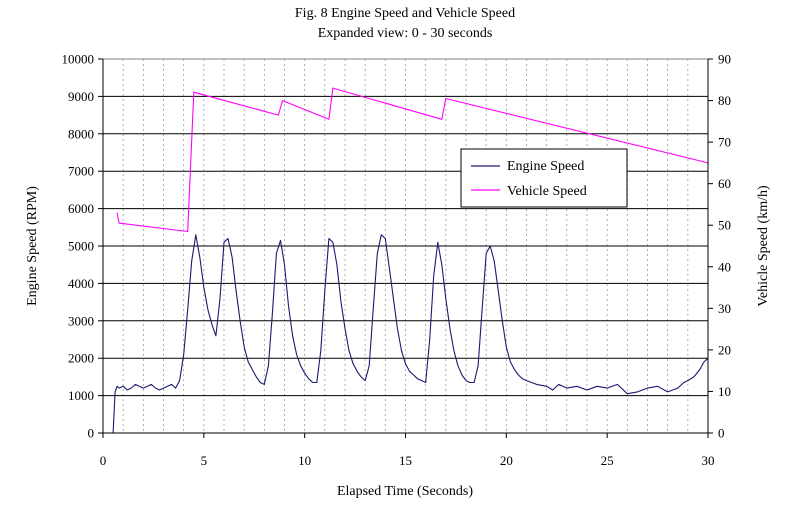 This screenshot has width=800, height=507. I want to click on left-axis-label: Engine Speed (RPM), so click(32, 246).